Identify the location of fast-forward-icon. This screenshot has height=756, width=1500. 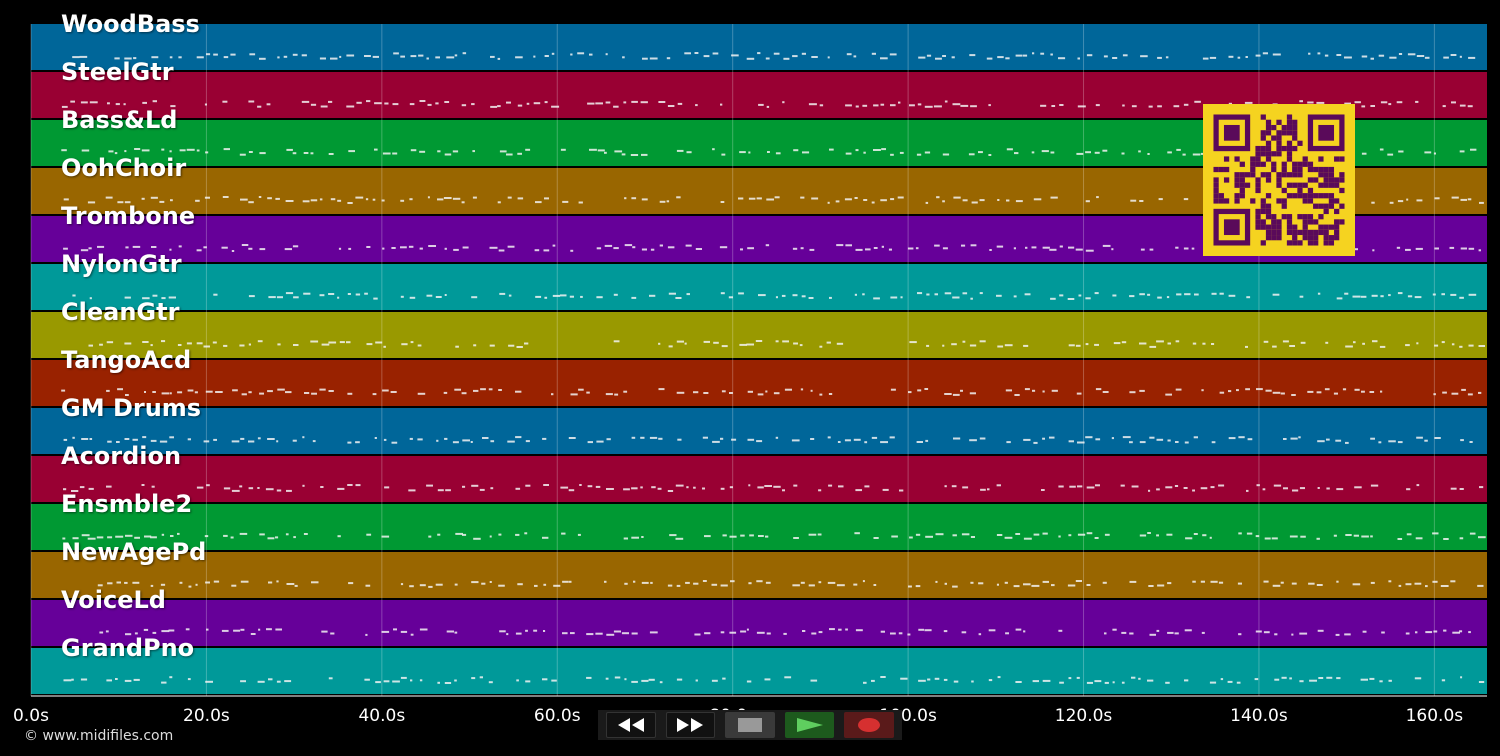
(690, 725).